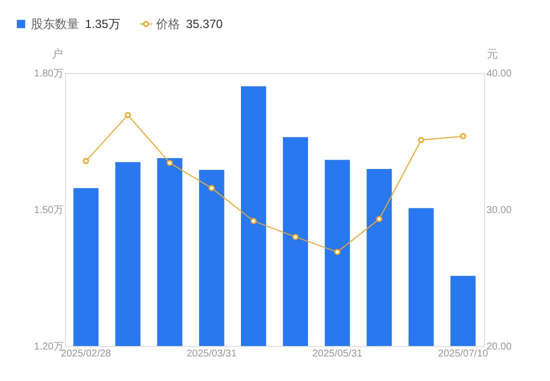 The image size is (550, 381). What do you see at coordinates (102, 24) in the screenshot?
I see `text: 1.35万` at bounding box center [102, 24].